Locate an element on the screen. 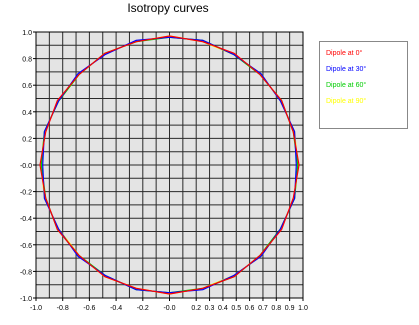 The height and width of the screenshot is (325, 419). y-tick-label: 1.0 is located at coordinates (27, 33).